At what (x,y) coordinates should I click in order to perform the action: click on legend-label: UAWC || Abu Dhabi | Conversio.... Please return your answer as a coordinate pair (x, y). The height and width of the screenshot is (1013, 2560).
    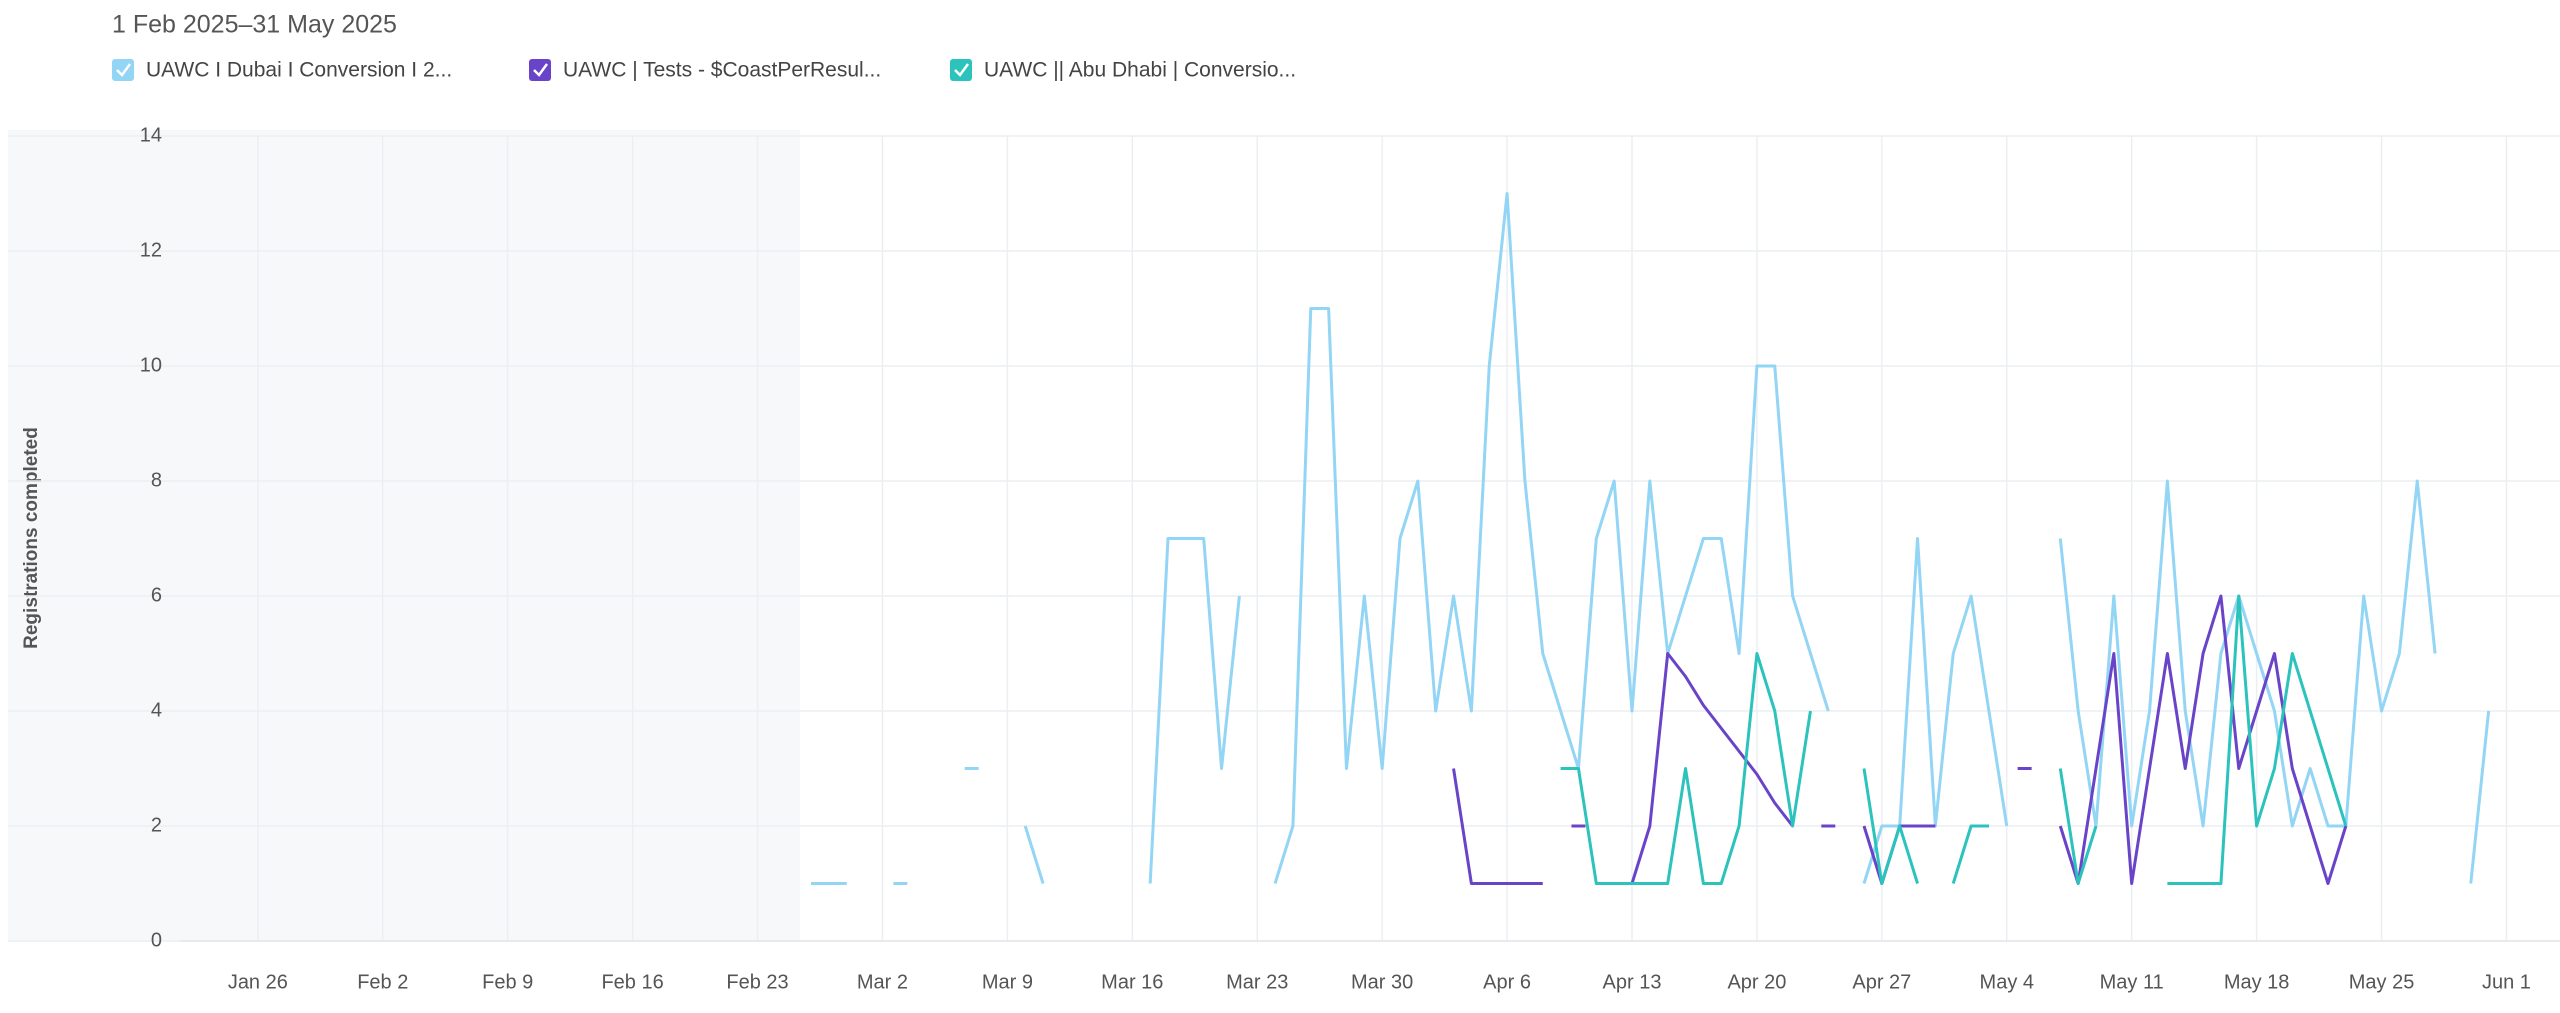
    Looking at the image, I should click on (1140, 70).